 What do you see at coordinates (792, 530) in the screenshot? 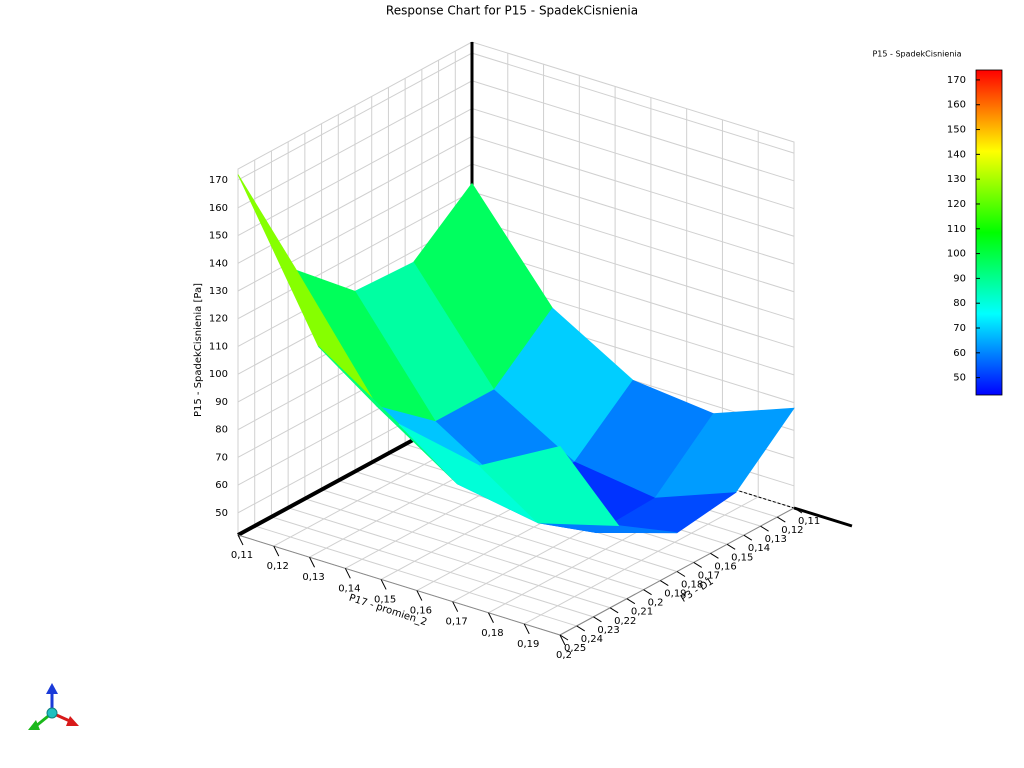
I see `y-tick-label: 0,12` at bounding box center [792, 530].